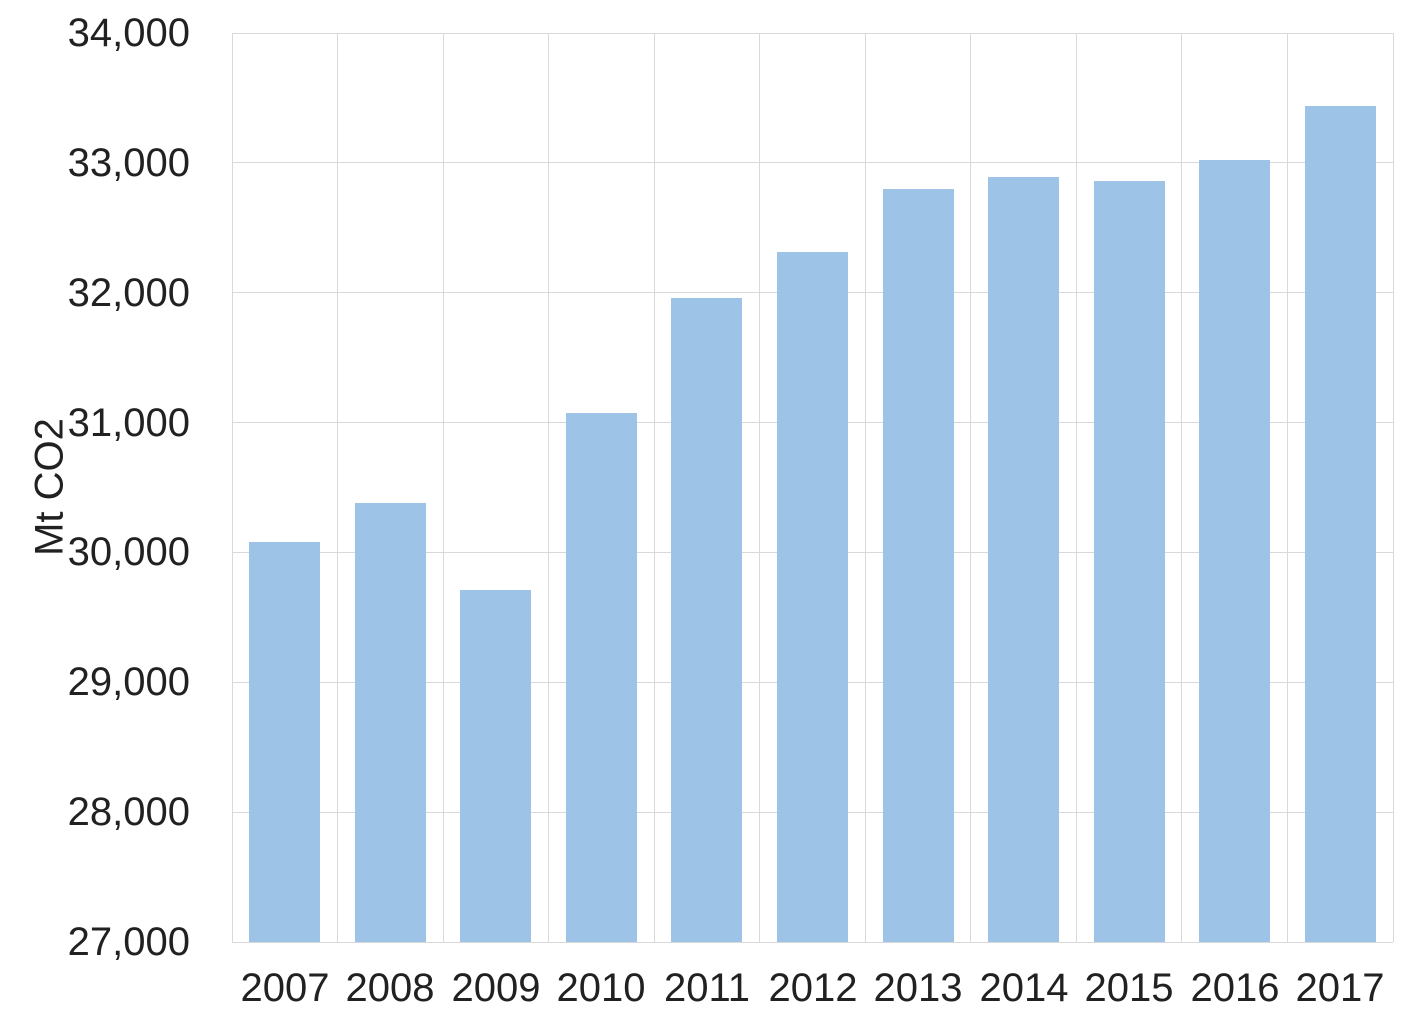  Describe the element at coordinates (1129, 988) in the screenshot. I see `x-tick-label: 2015` at that location.